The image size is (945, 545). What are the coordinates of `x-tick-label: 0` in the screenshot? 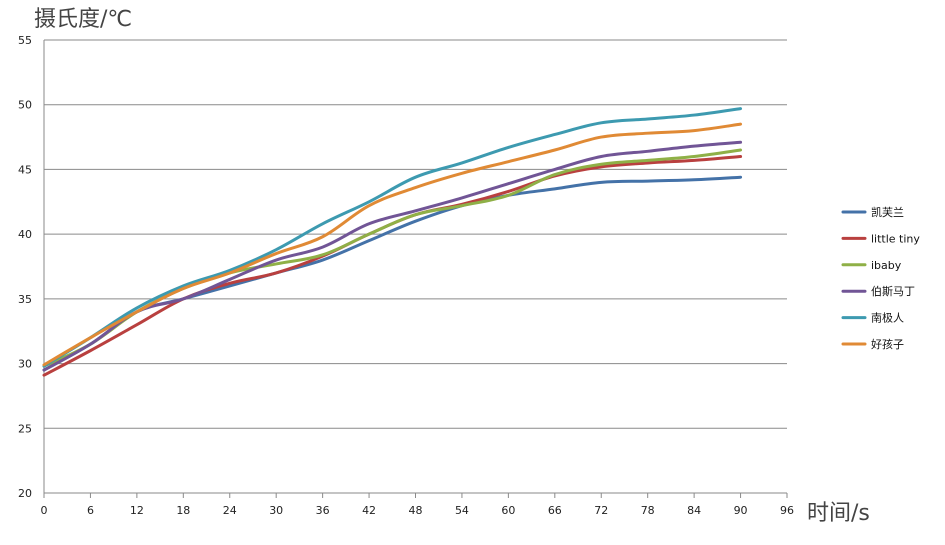 It's located at (44, 510).